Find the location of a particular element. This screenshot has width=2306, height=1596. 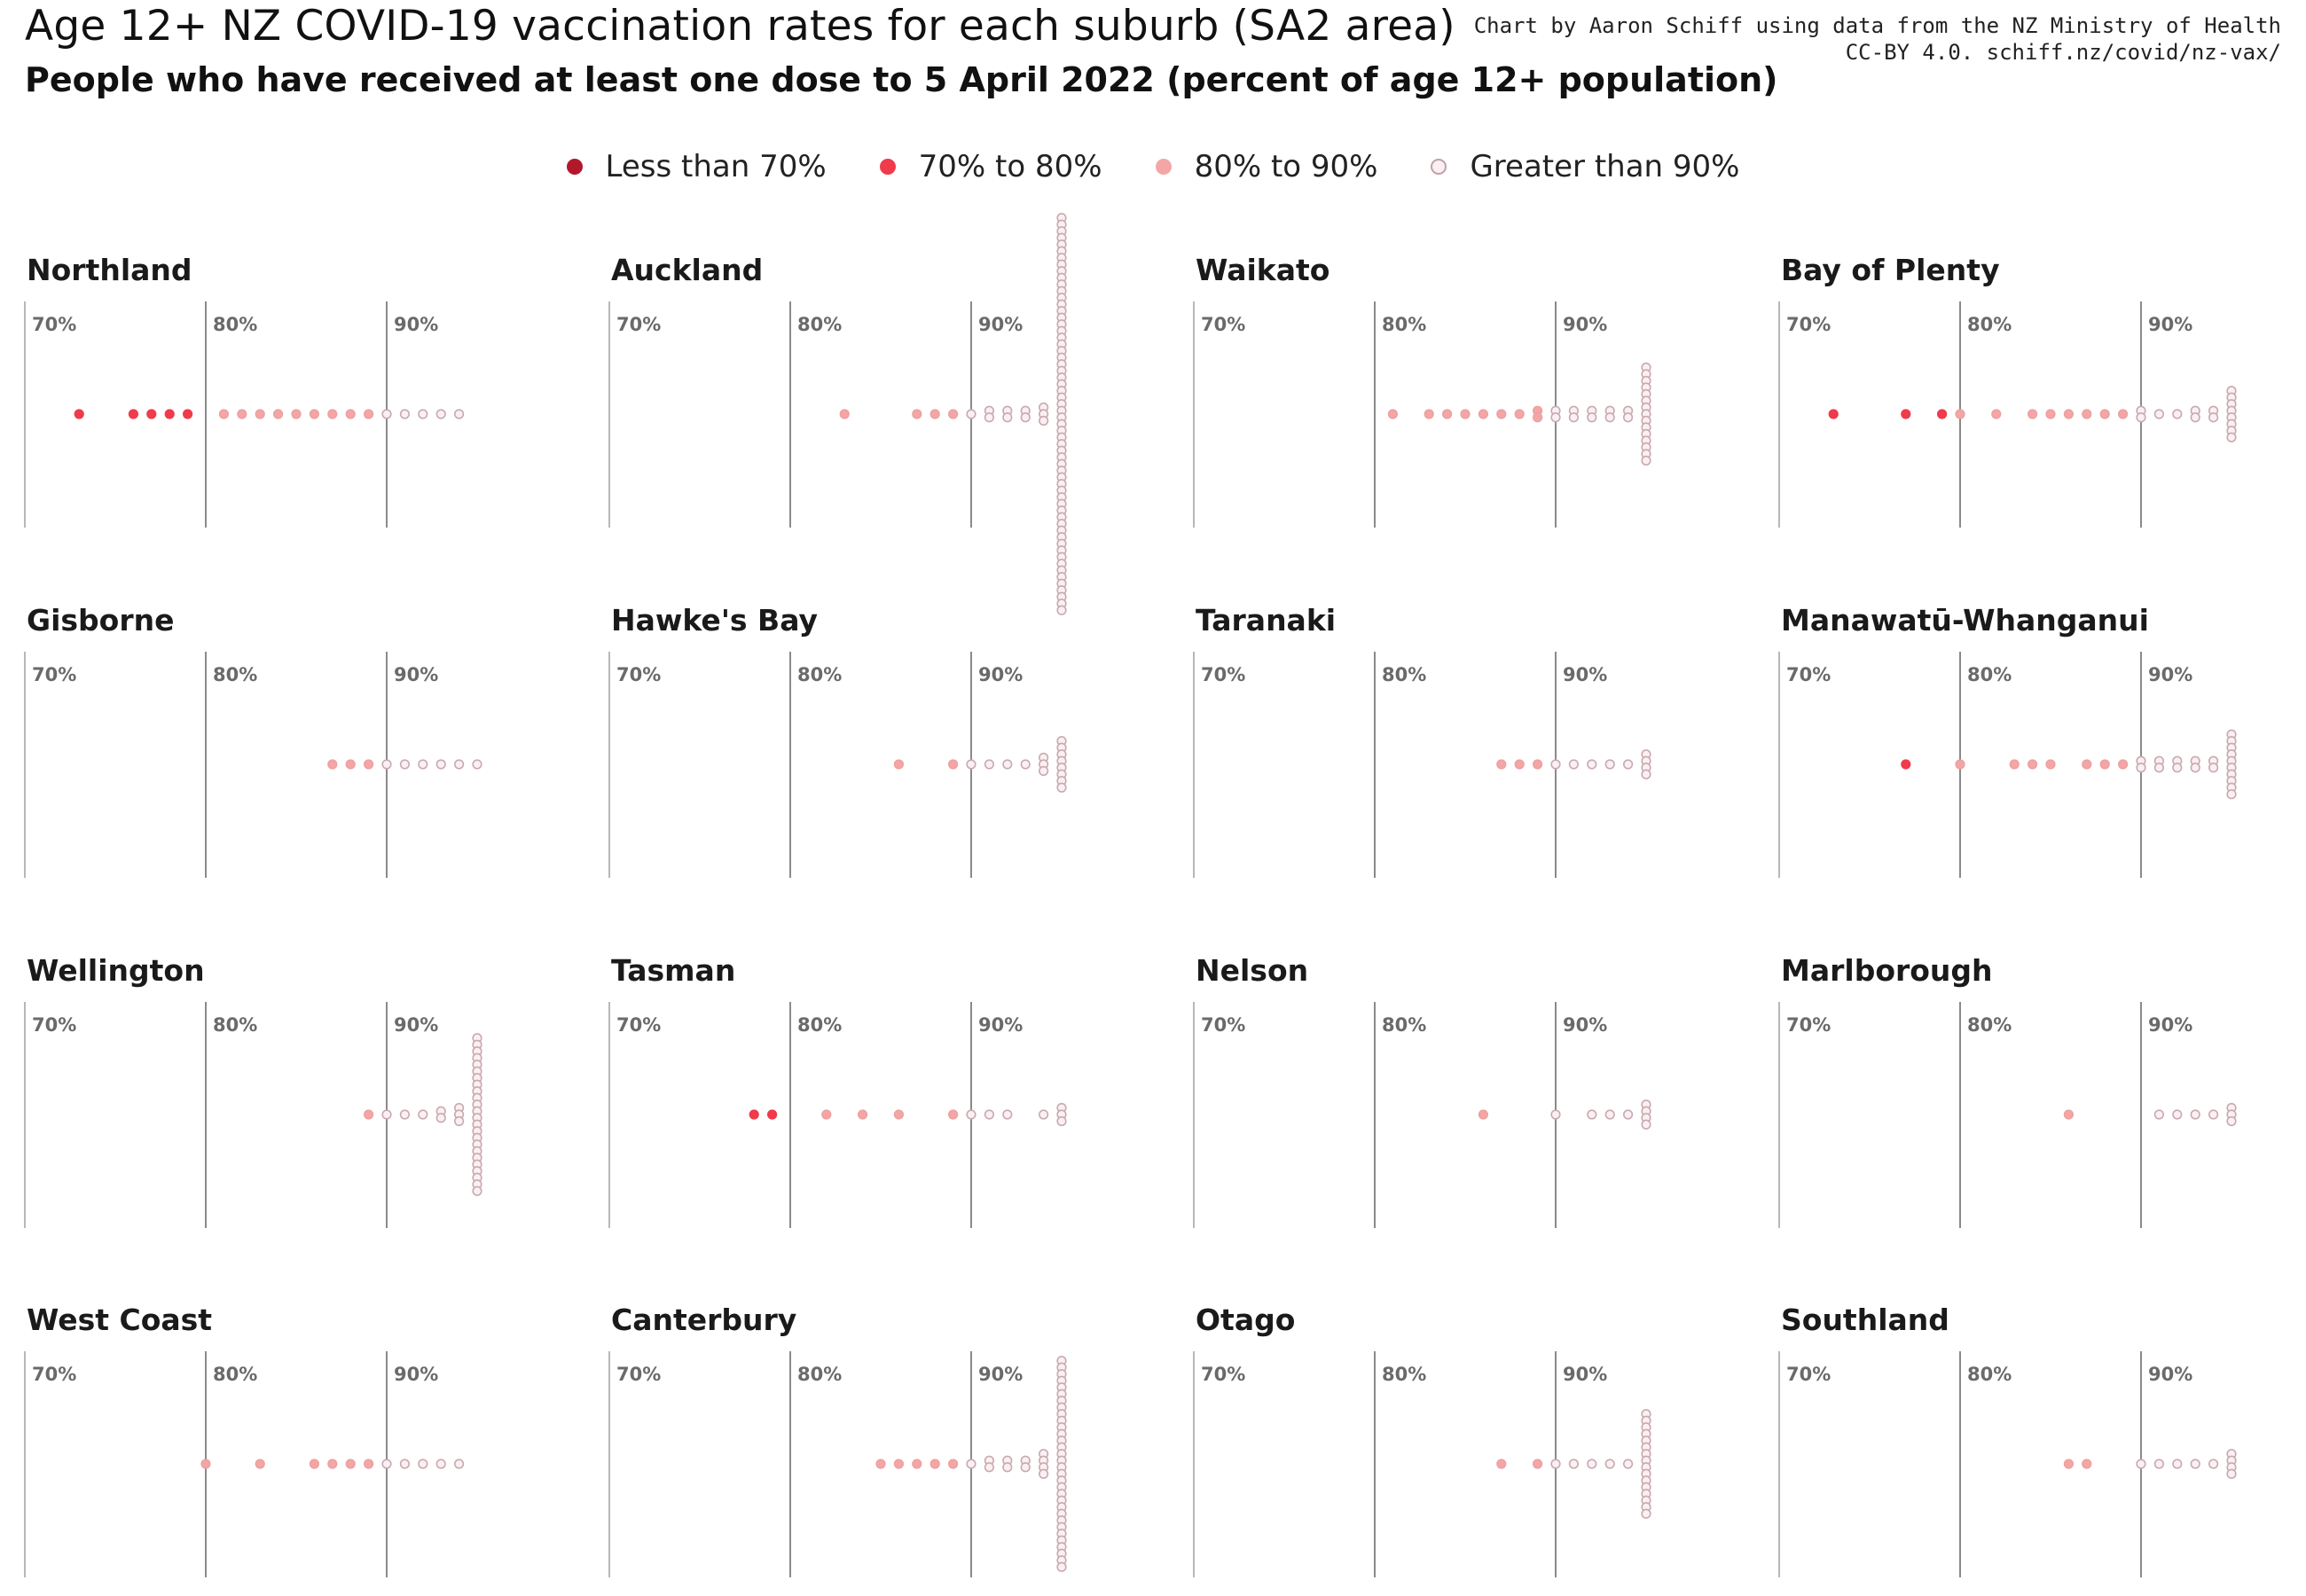

legend-label-lt70: Less than 70% is located at coordinates (716, 167).